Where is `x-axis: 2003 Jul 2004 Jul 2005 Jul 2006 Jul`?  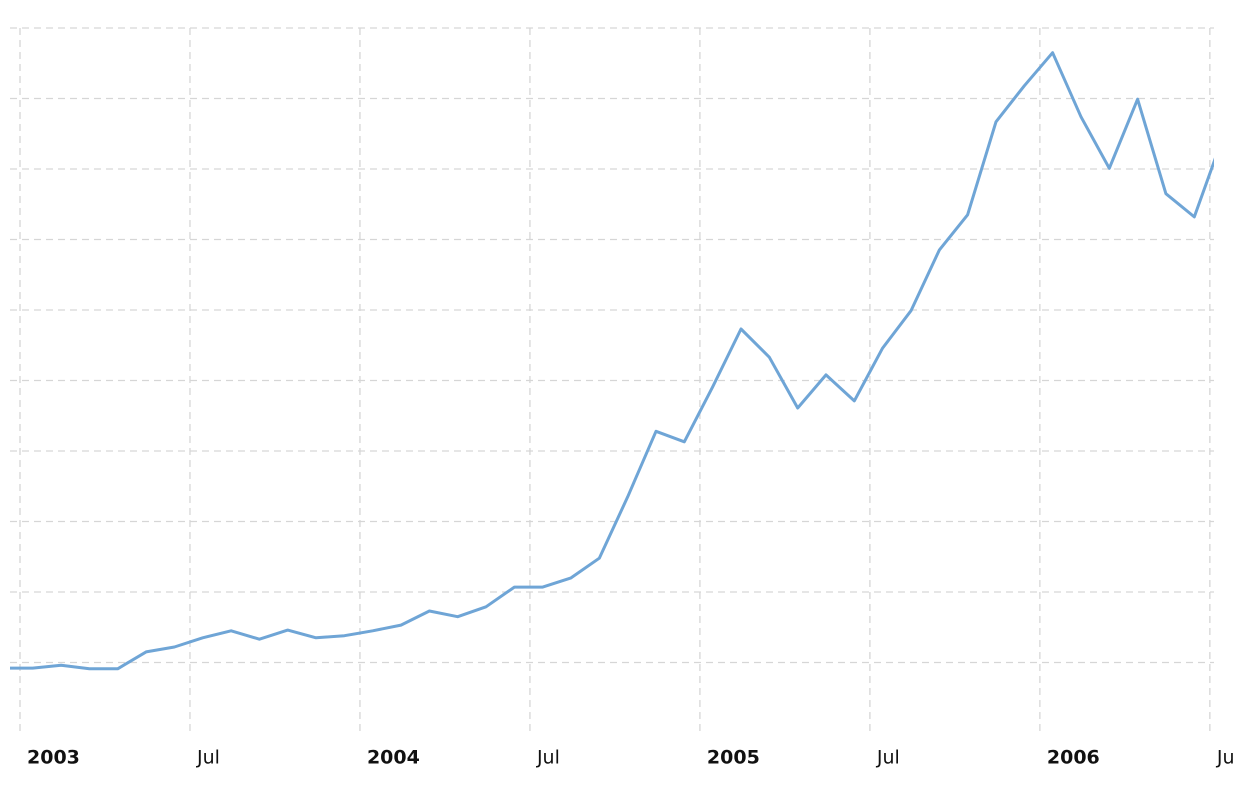
x-axis: 2003 Jul 2004 Jul 2005 Jul 2006 Jul is located at coordinates (630, 758).